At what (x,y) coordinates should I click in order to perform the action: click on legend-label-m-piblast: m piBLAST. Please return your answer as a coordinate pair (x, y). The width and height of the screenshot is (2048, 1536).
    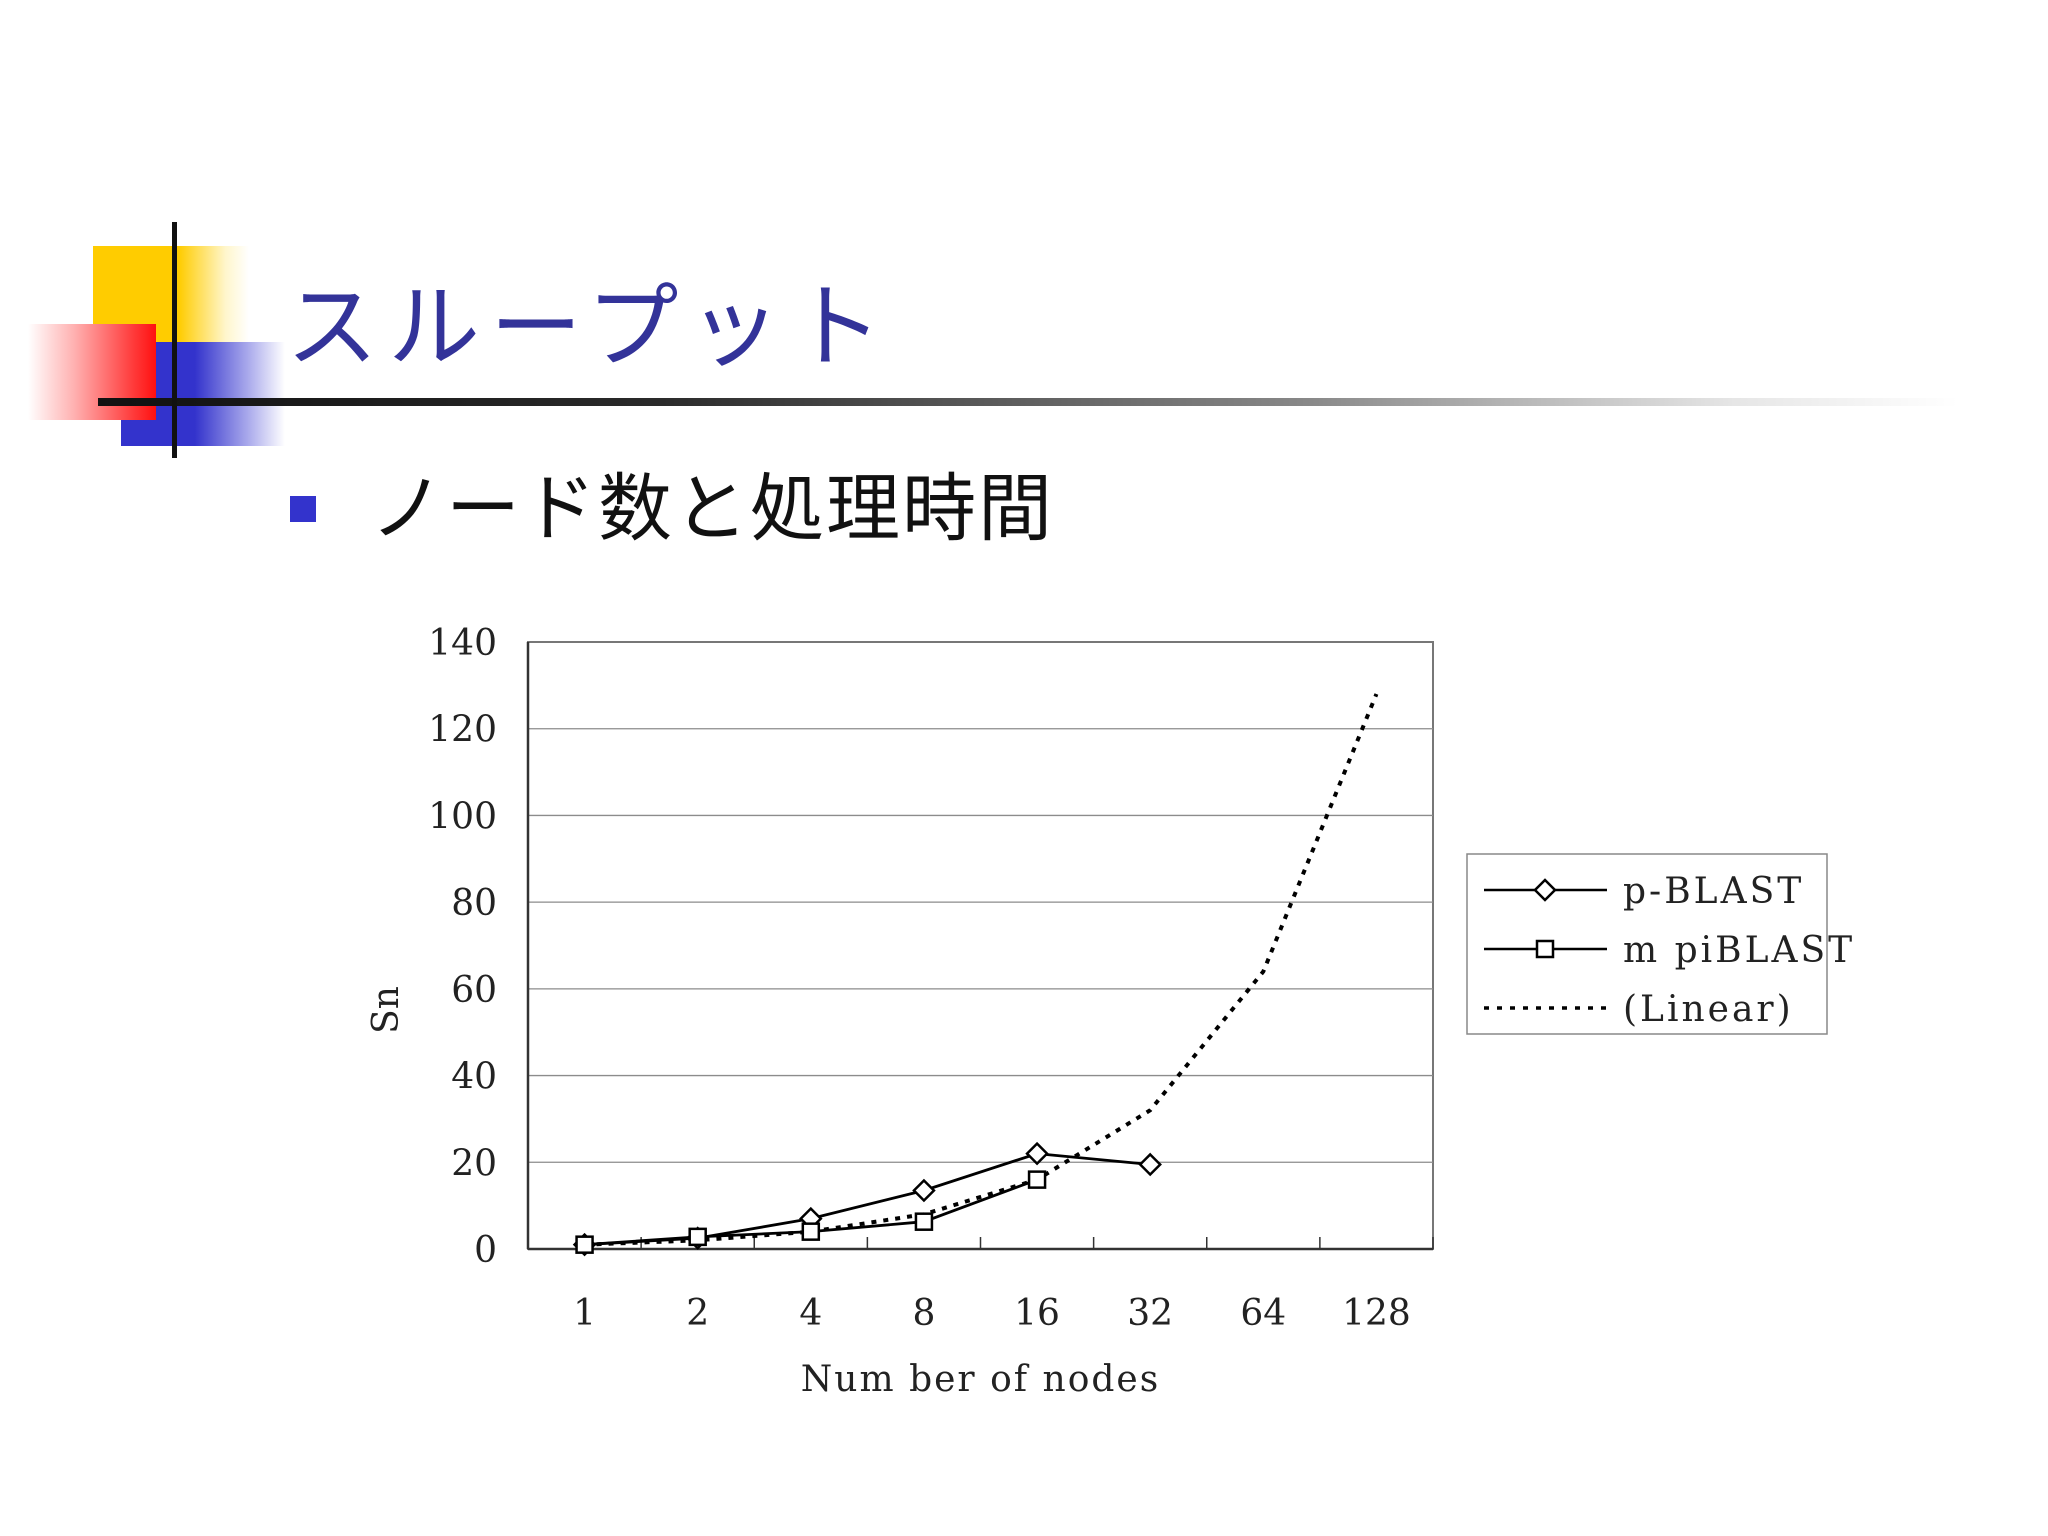
    Looking at the image, I should click on (1739, 950).